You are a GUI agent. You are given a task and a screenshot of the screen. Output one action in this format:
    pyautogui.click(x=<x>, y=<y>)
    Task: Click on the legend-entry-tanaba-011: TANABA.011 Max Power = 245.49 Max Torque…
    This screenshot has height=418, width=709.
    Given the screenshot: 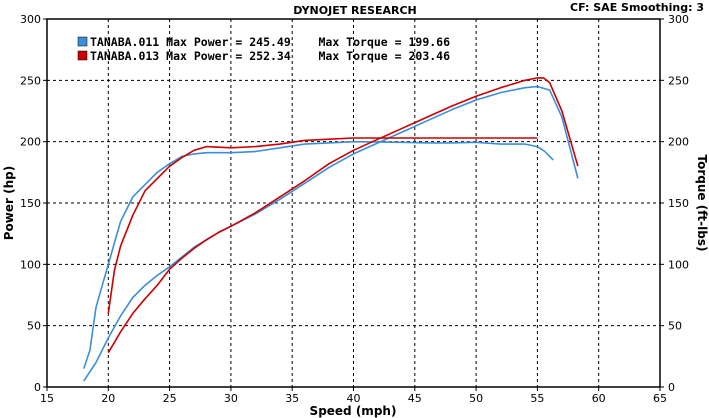 What is the action you would take?
    pyautogui.click(x=270, y=42)
    